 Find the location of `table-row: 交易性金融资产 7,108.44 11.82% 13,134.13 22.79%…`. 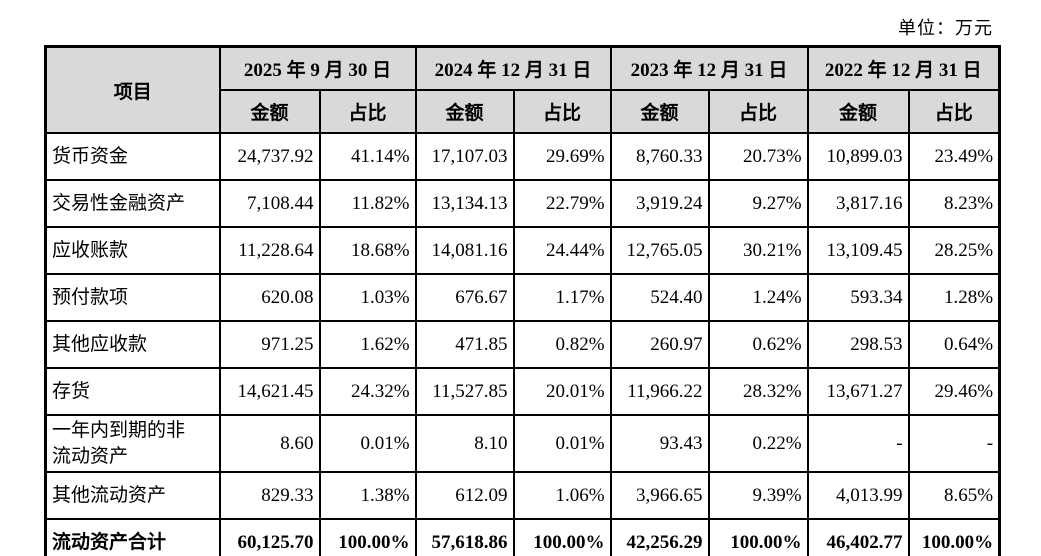

table-row: 交易性金融资产 7,108.44 11.82% 13,134.13 22.79%… is located at coordinates (522, 203).